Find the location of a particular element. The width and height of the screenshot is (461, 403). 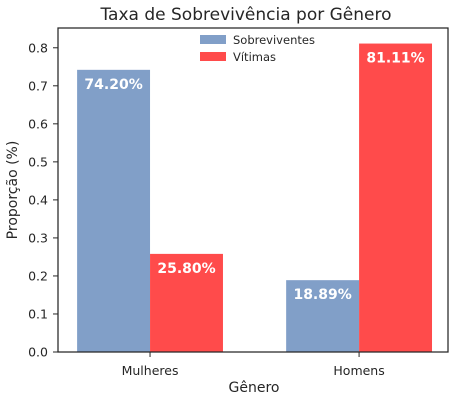

bar-value-label: 25.80% is located at coordinates (186, 269).